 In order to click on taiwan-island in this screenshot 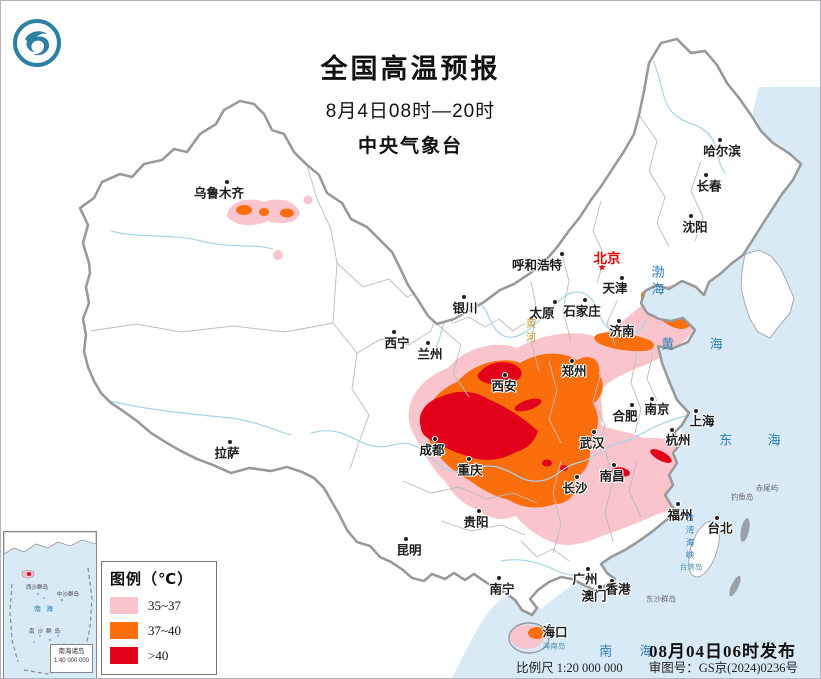, I will do `click(704, 549)`.